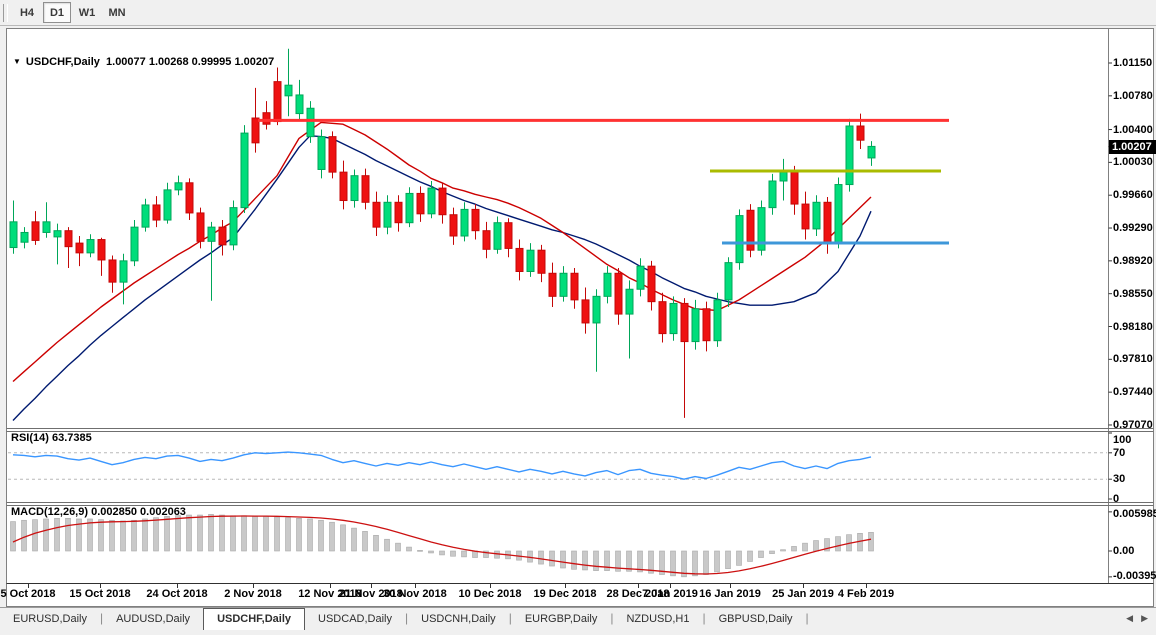 The image size is (1156, 635). Describe the element at coordinates (1133, 129) in the screenshot. I see `price-axis-label: 1.00400` at that location.